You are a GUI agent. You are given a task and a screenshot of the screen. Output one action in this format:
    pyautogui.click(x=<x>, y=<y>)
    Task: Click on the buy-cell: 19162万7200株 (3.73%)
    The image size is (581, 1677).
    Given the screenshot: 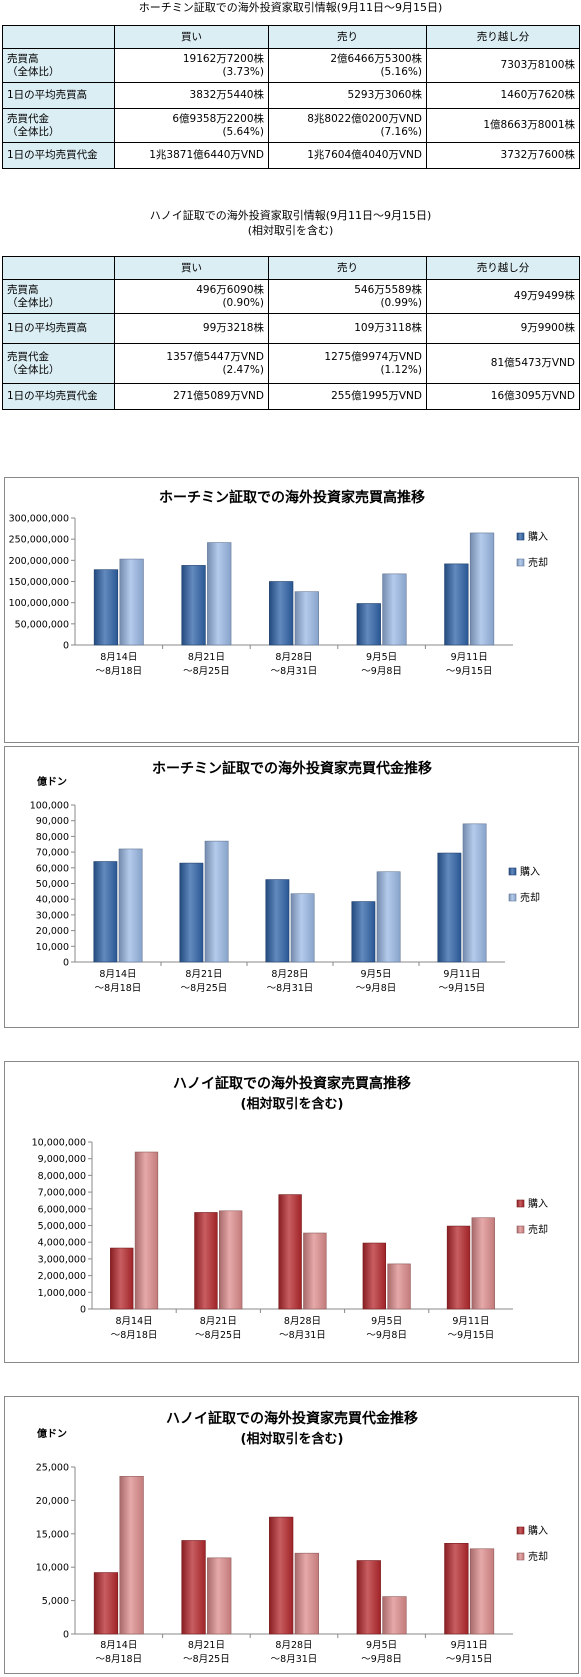 What is the action you would take?
    pyautogui.click(x=191, y=65)
    